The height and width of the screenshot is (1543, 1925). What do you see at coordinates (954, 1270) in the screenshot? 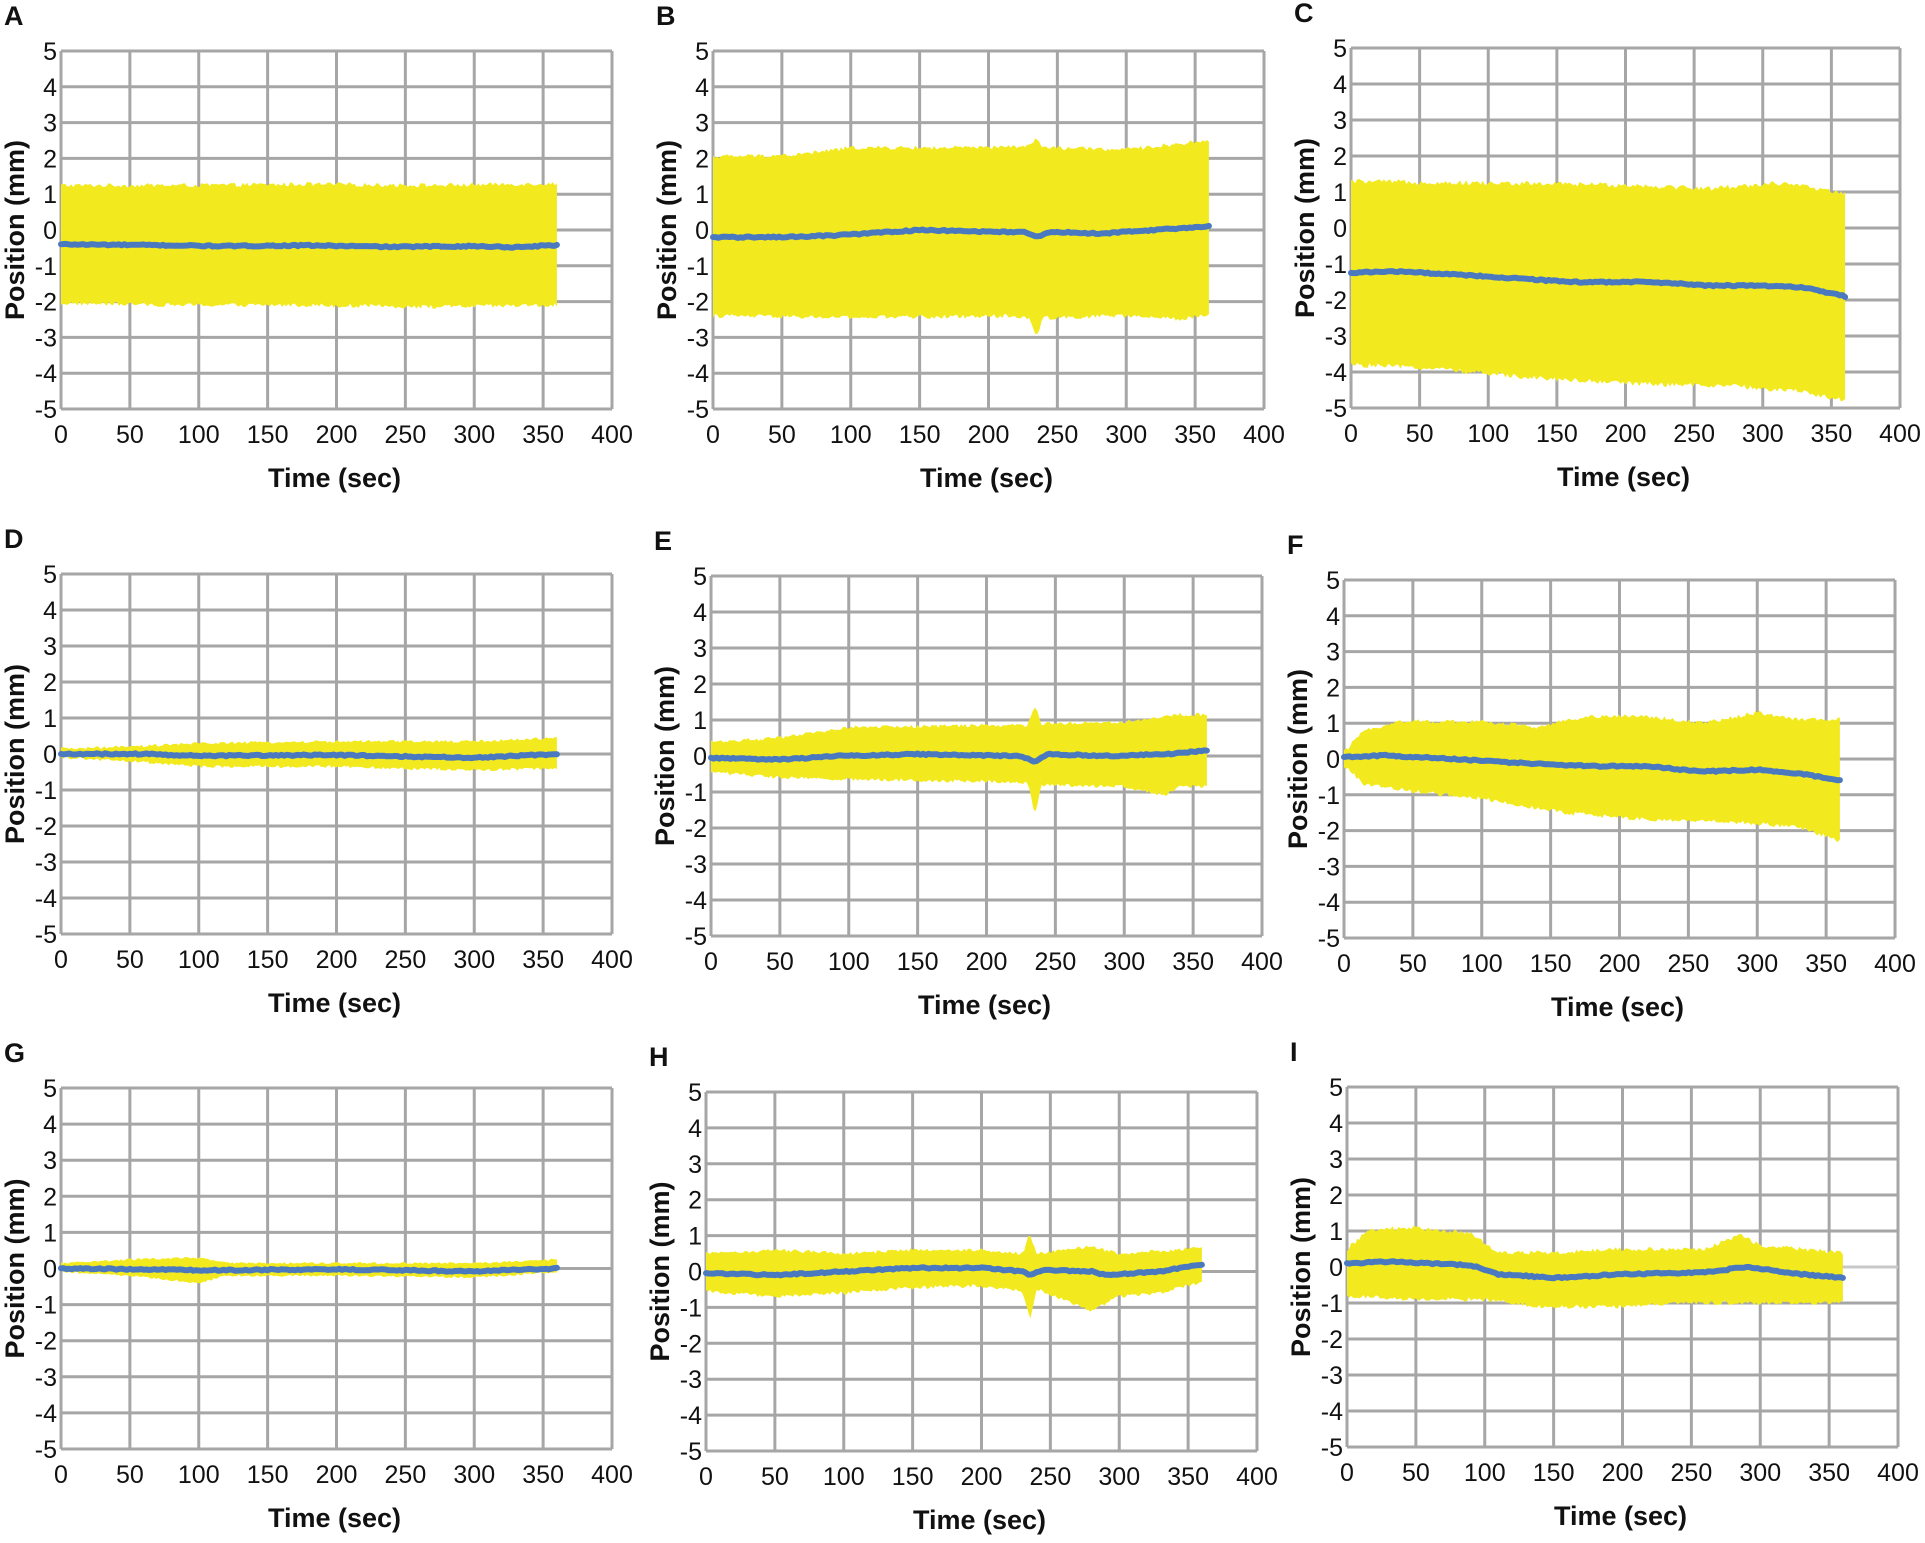
I see `mean-line-h` at bounding box center [954, 1270].